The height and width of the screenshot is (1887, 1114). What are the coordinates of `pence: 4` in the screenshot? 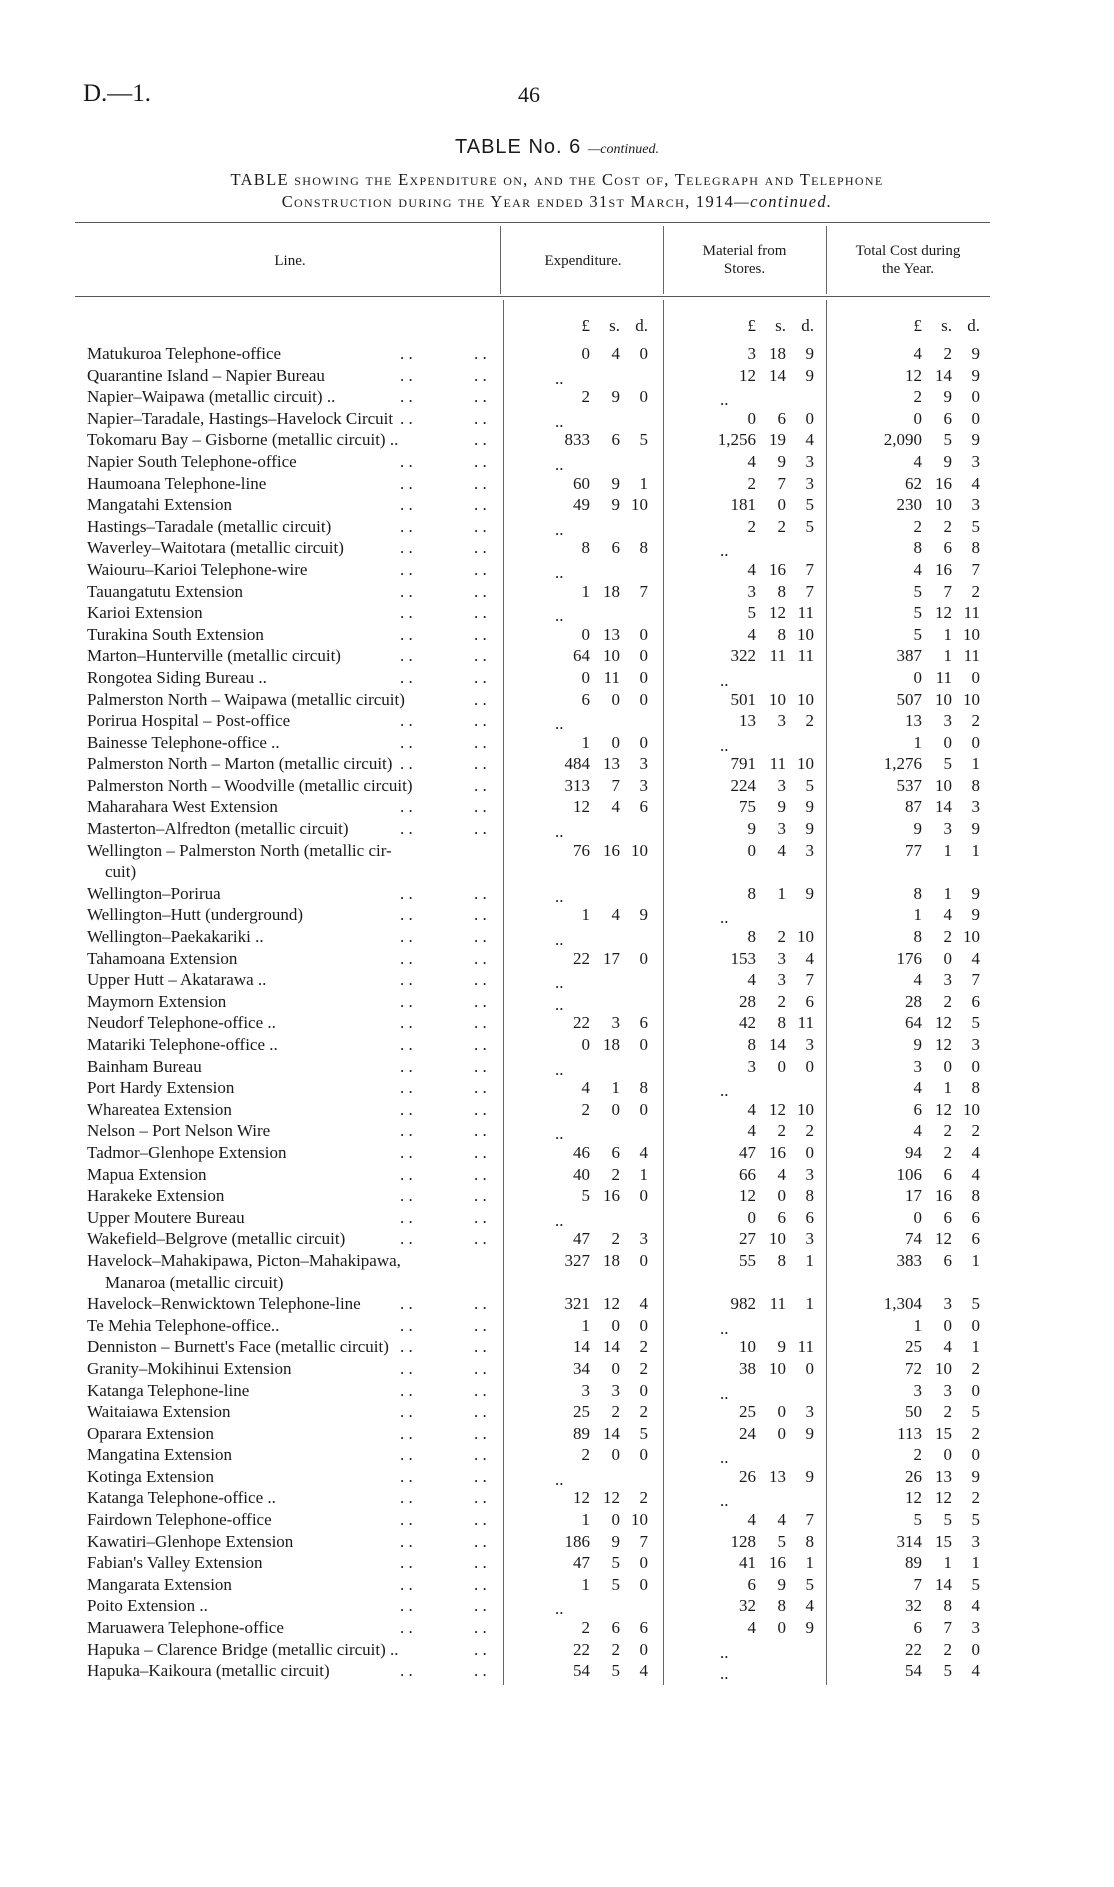 It's located at (644, 1671).